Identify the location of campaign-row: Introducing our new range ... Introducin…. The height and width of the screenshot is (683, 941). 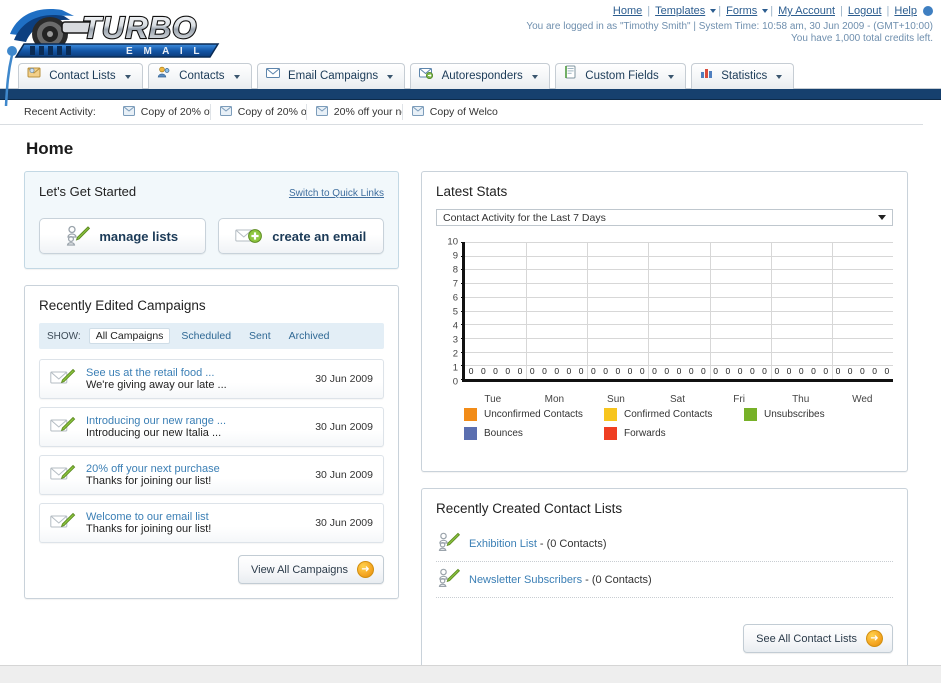
(211, 427).